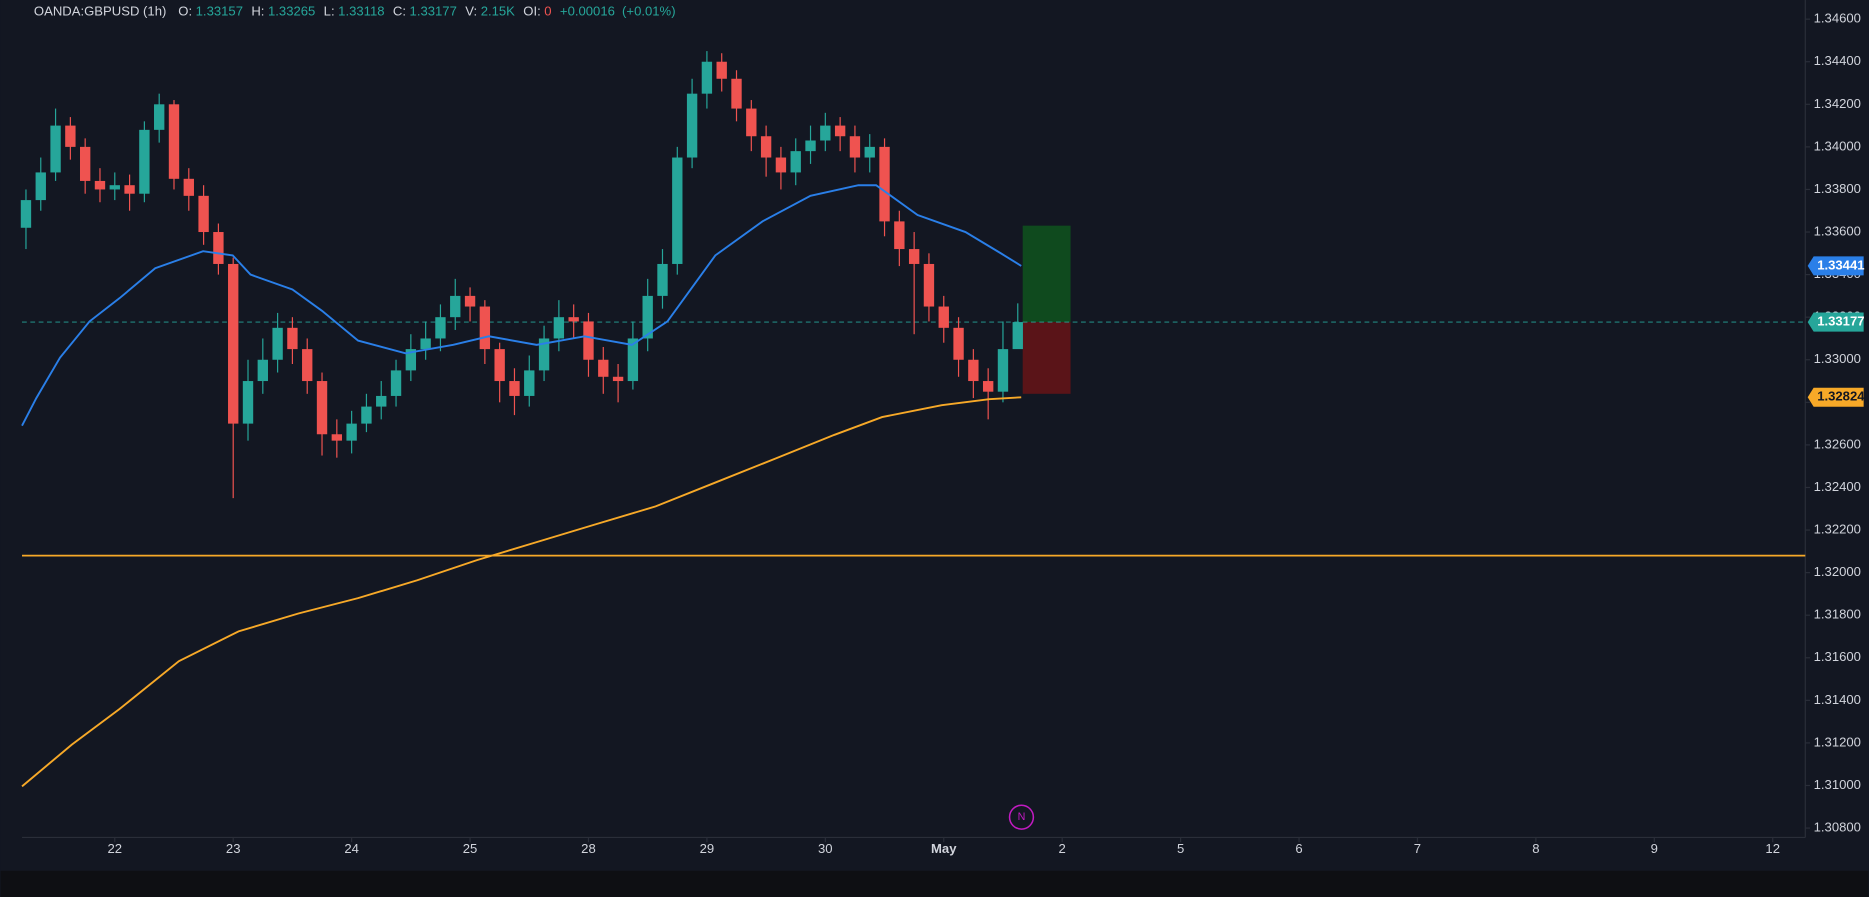  I want to click on header-text: 1.33118, so click(361, 10).